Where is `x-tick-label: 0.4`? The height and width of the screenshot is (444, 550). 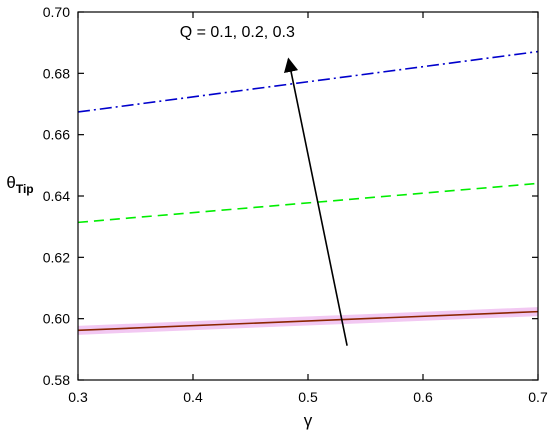 x-tick-label: 0.4 is located at coordinates (193, 397).